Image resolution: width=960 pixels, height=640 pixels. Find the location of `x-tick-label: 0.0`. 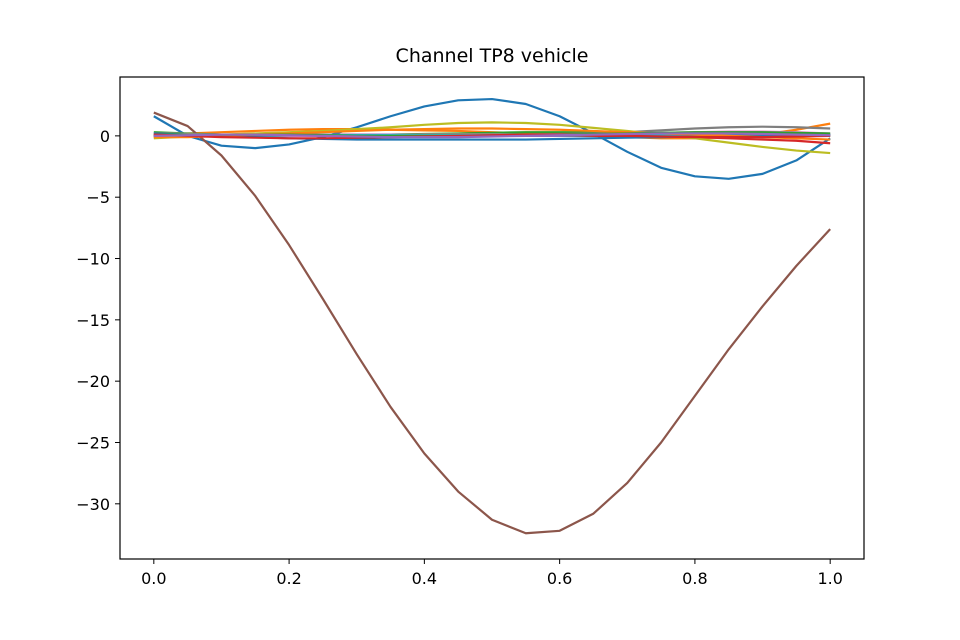

x-tick-label: 0.0 is located at coordinates (153, 578).